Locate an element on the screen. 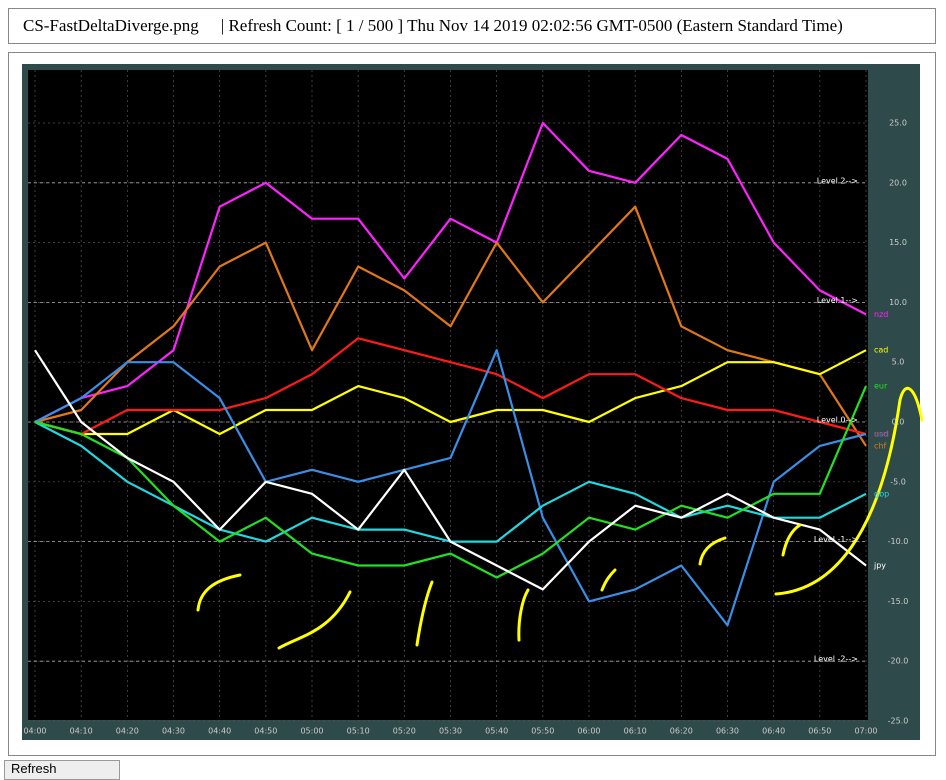  y-tick-label: -25.0 is located at coordinates (898, 721).